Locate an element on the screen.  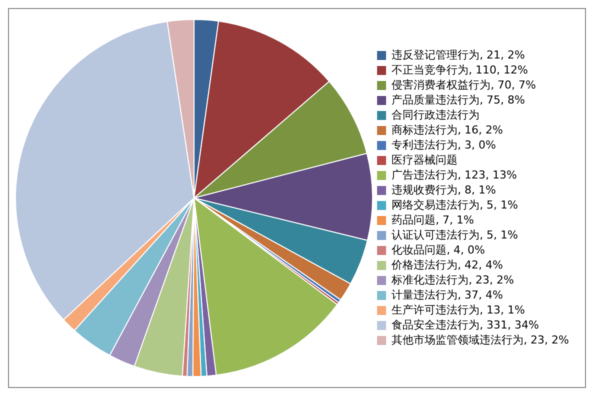
legend-label: 其他市场监管领域违法行为, 23, 2% is located at coordinates (481, 339).